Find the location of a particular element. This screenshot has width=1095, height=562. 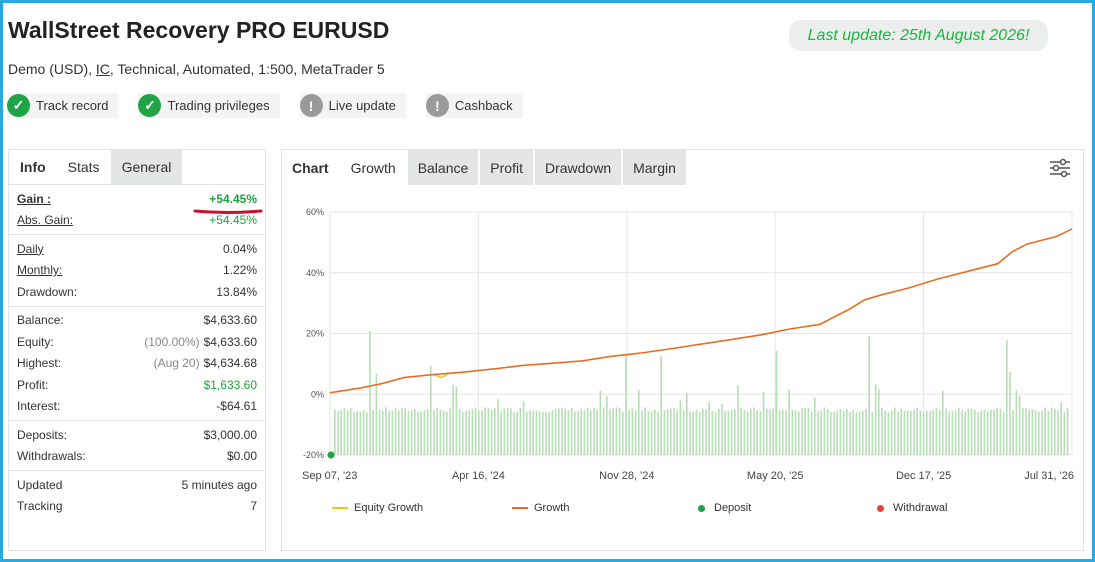

highest-note: (Aug 20) is located at coordinates (176, 363).